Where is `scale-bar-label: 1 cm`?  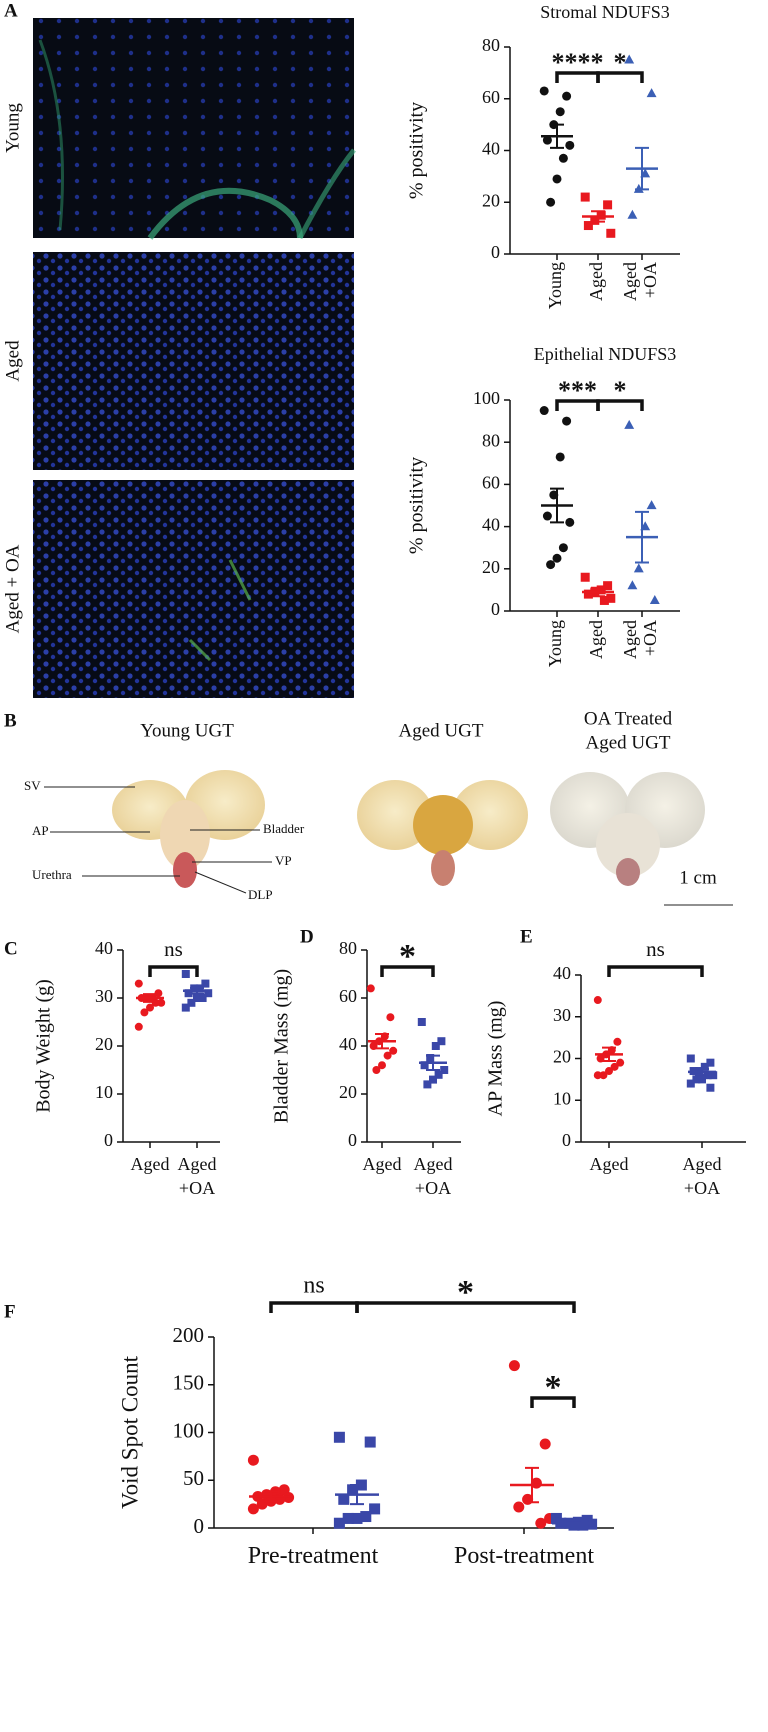 scale-bar-label: 1 cm is located at coordinates (698, 877).